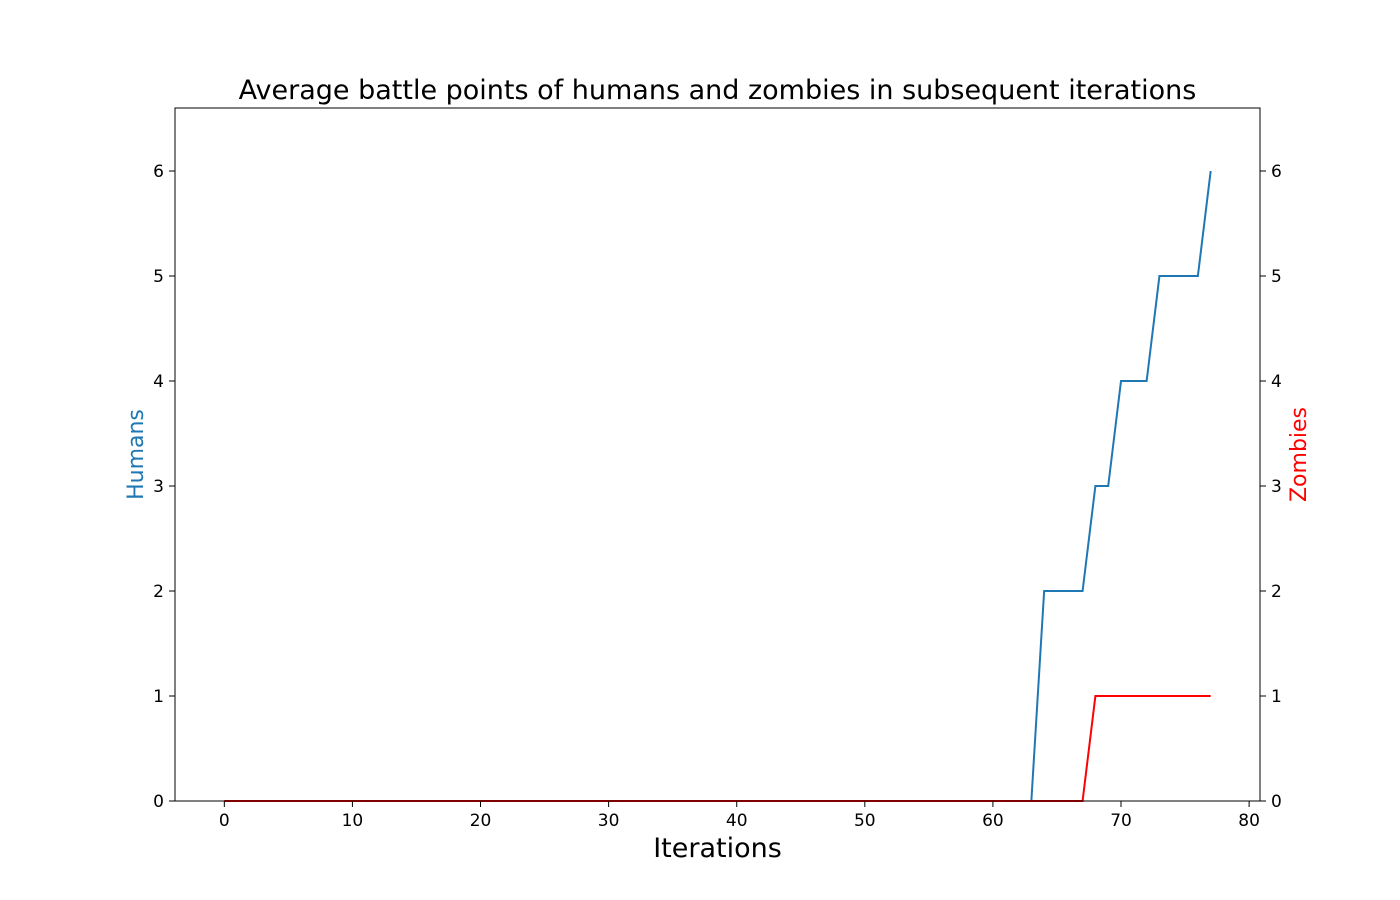 Image resolution: width=1400 pixels, height=900 pixels. What do you see at coordinates (737, 821) in the screenshot?
I see `x-tick-label: 40` at bounding box center [737, 821].